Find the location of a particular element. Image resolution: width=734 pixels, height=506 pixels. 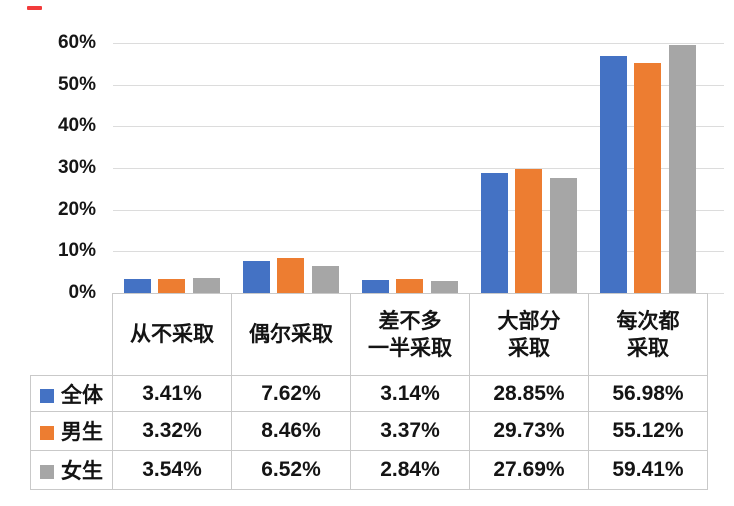

bar-全体-c3 is located at coordinates (494, 232).